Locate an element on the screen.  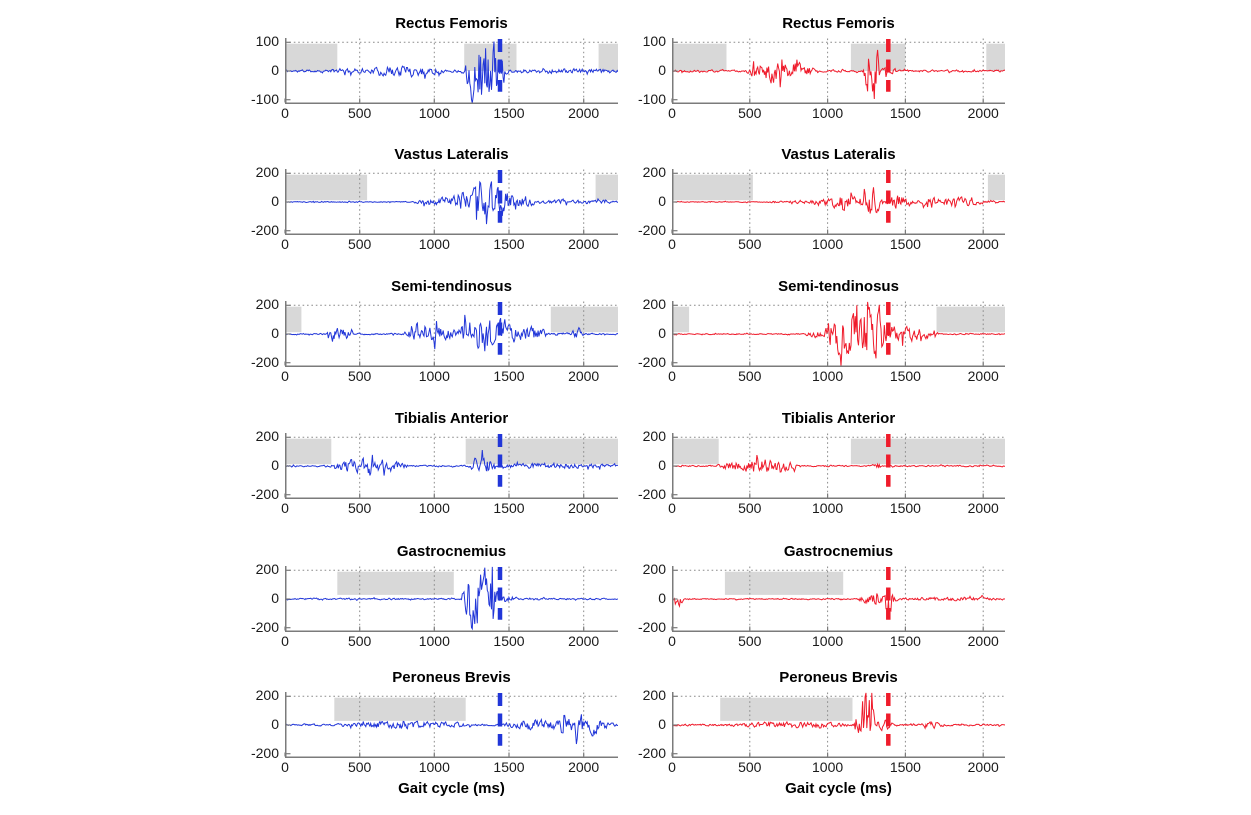
subplot-title: Peroneus Brevis is located at coordinates (838, 677).